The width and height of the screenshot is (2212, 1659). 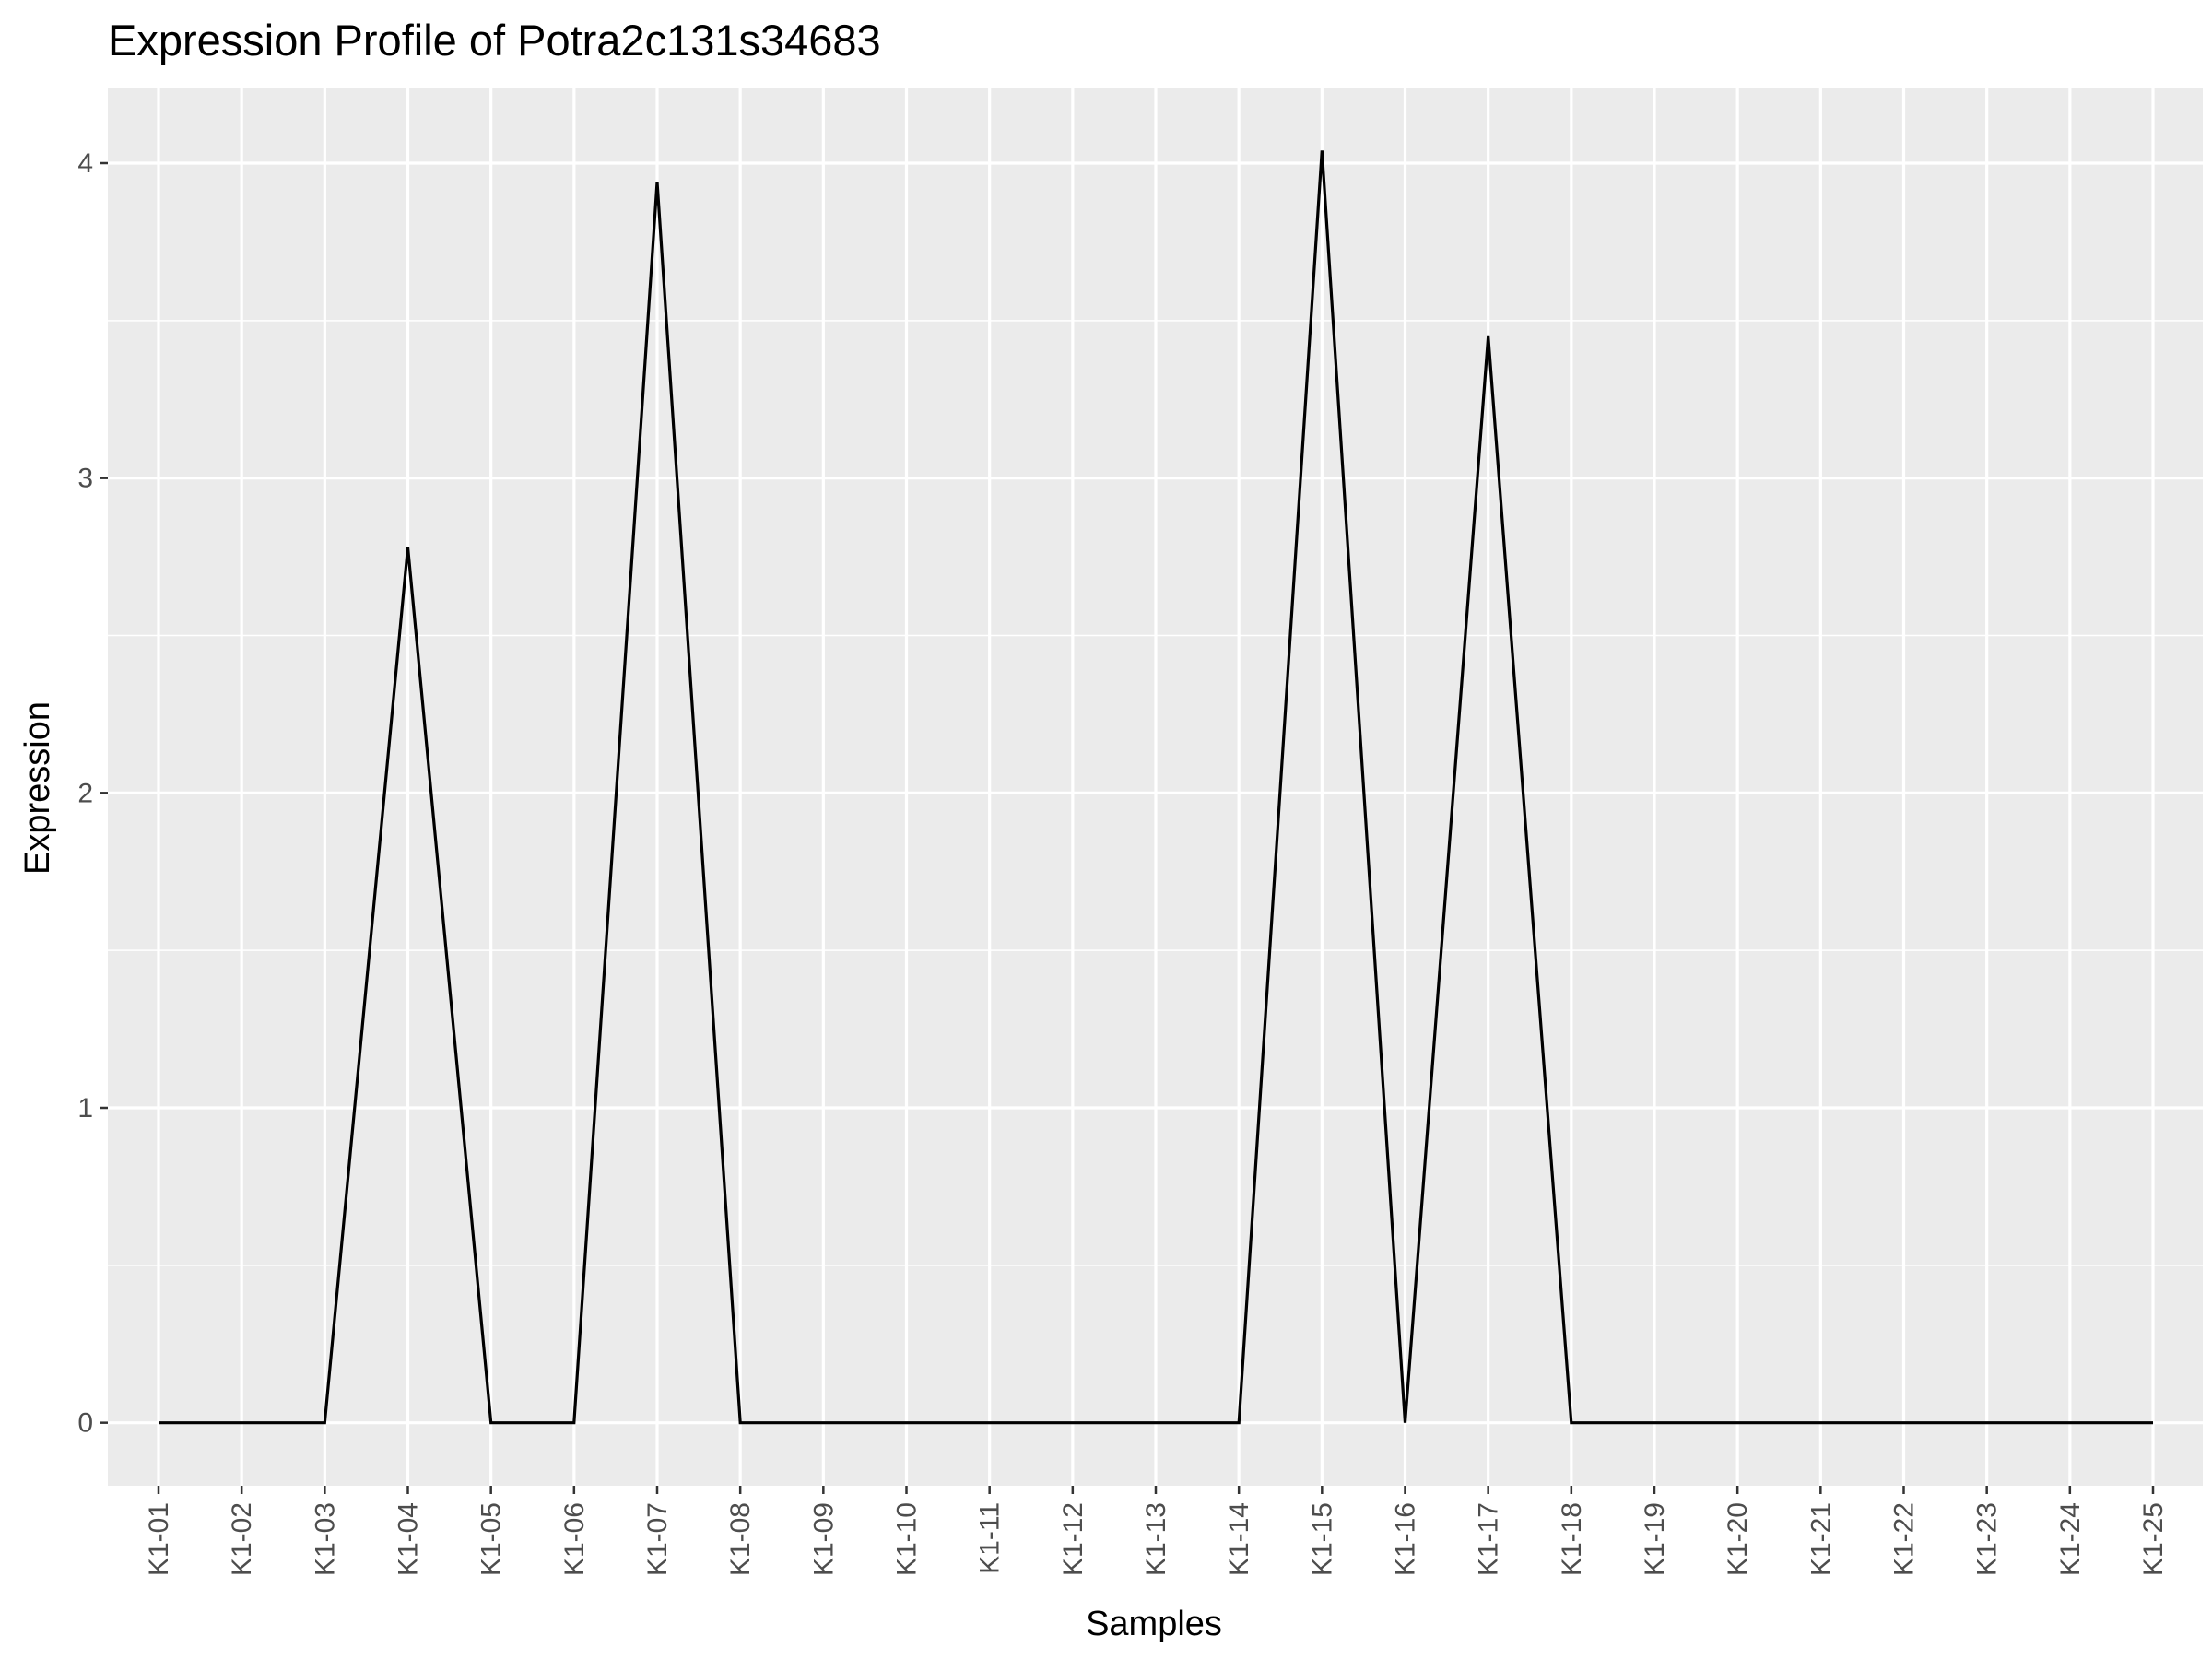 What do you see at coordinates (242, 1539) in the screenshot?
I see `x-tick-label: K1-02` at bounding box center [242, 1539].